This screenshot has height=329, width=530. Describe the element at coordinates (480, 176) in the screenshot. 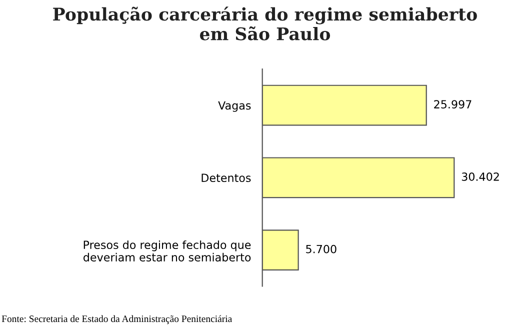

I see `data-label: 30.402` at that location.